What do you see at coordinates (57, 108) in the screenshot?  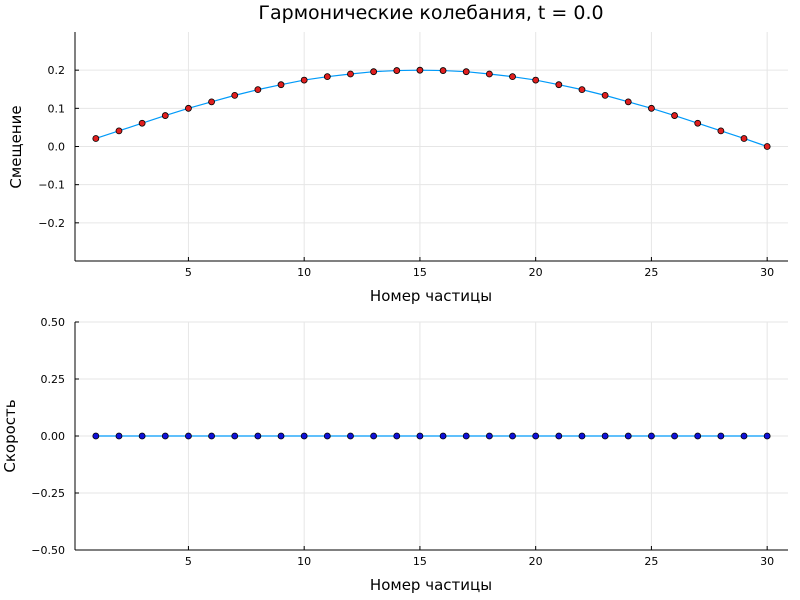 I see `y-tick-label: 0.1` at bounding box center [57, 108].